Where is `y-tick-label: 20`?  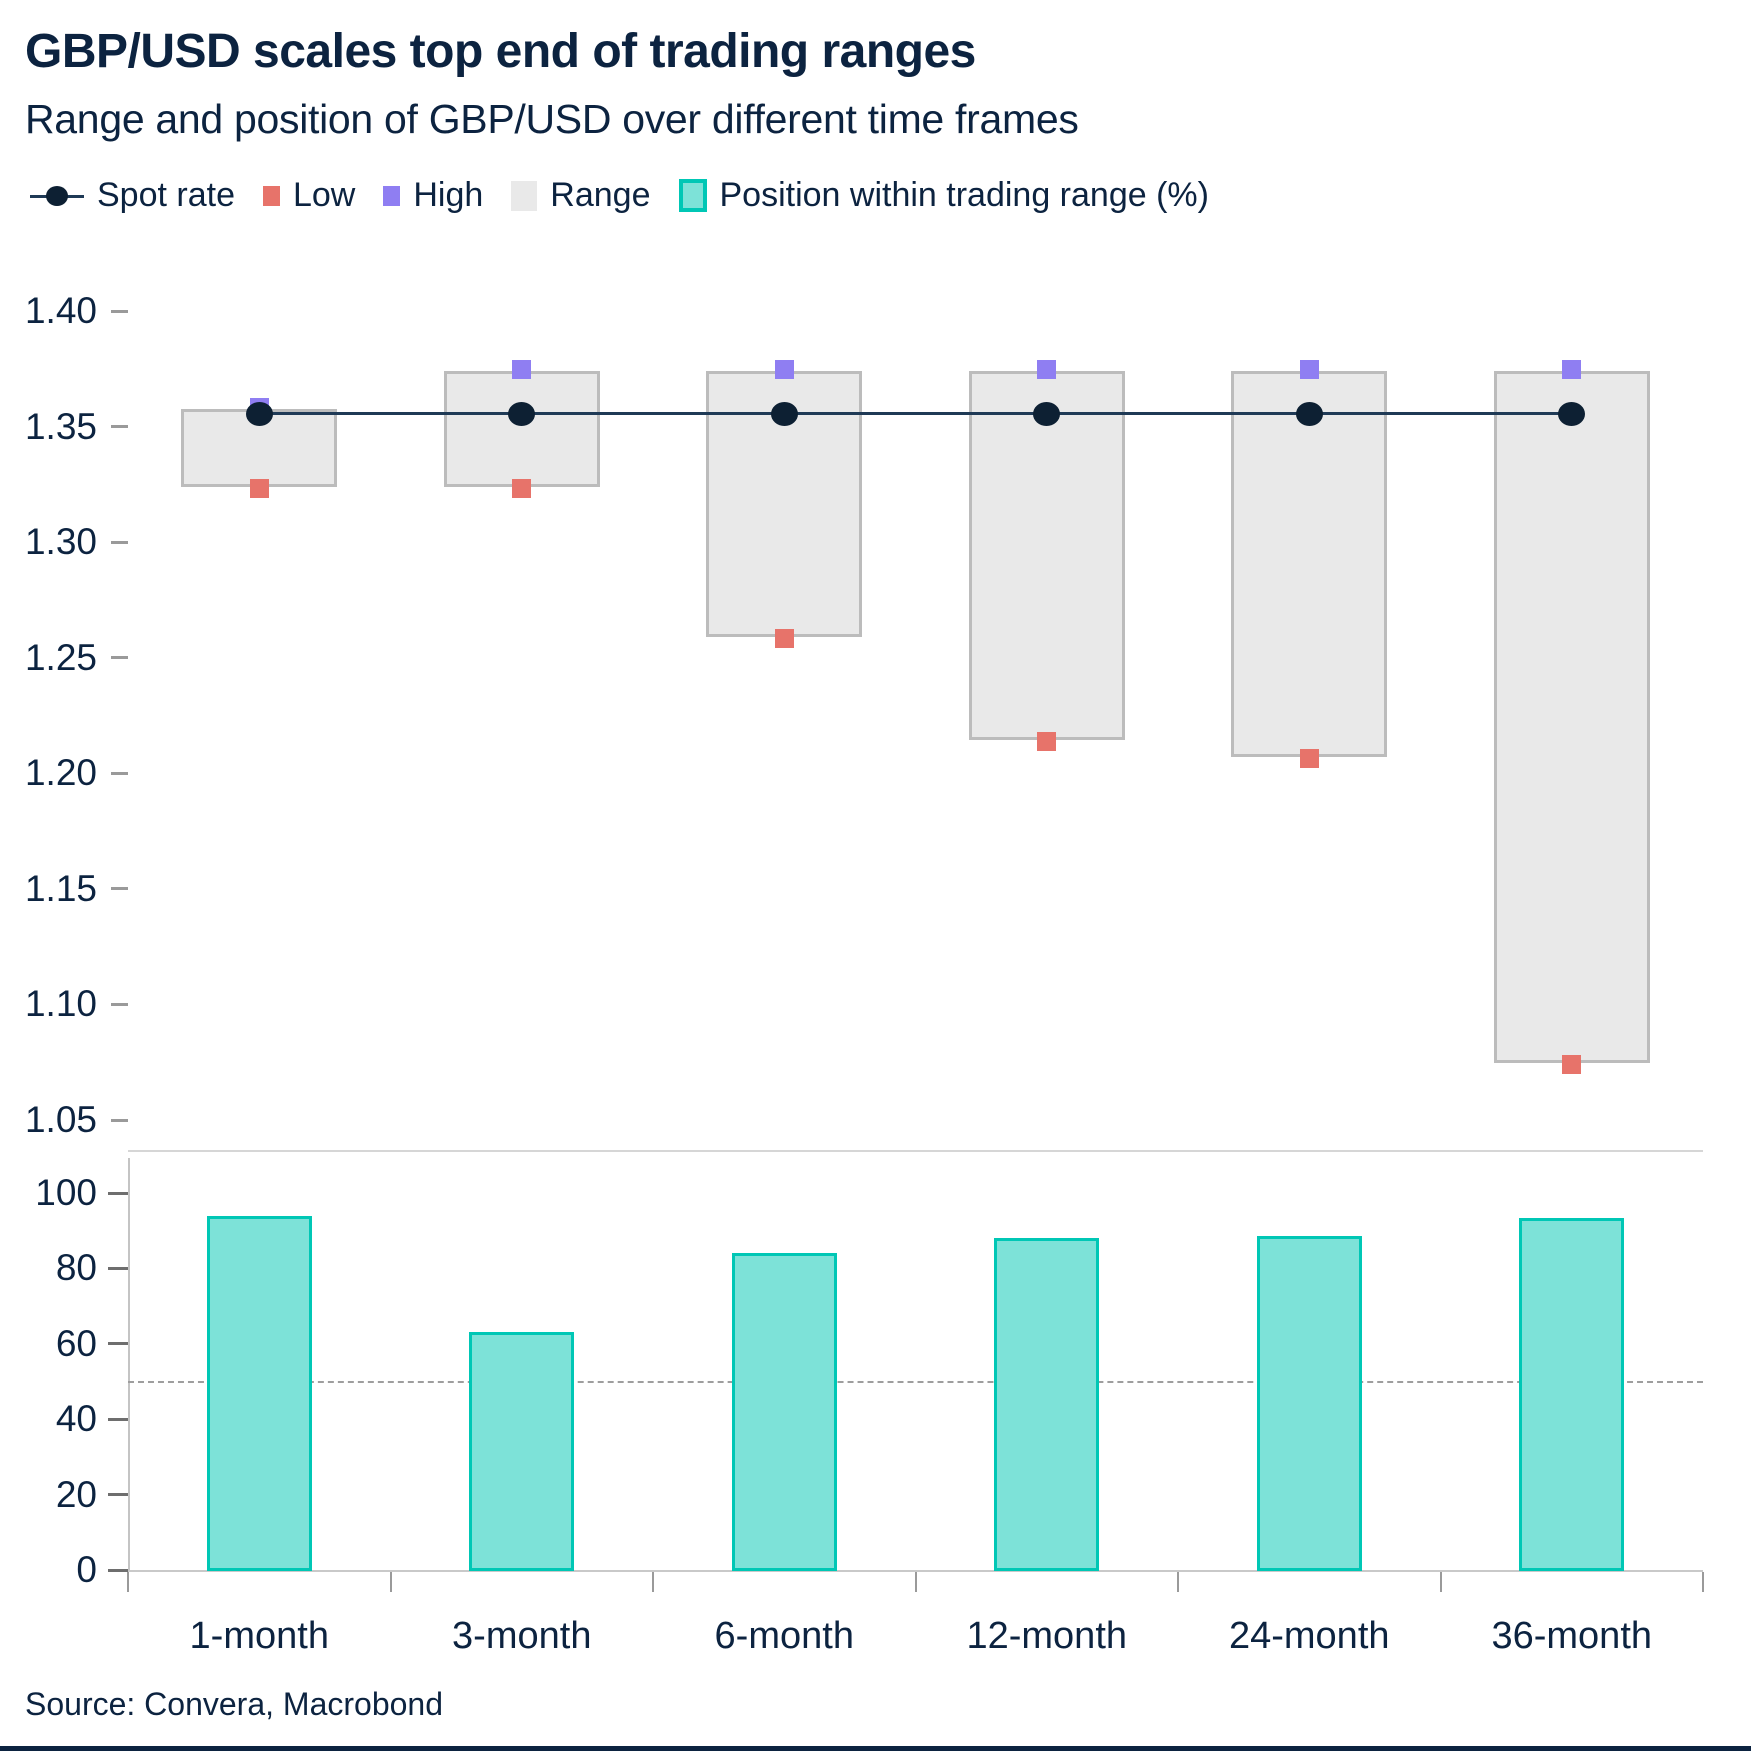 y-tick-label: 20 is located at coordinates (76, 1494).